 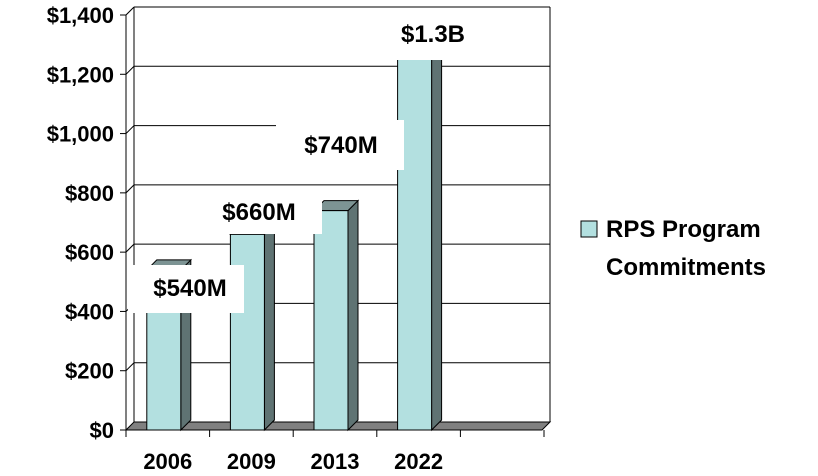 I want to click on legend-label-line-2: Commitments, so click(x=686, y=267).